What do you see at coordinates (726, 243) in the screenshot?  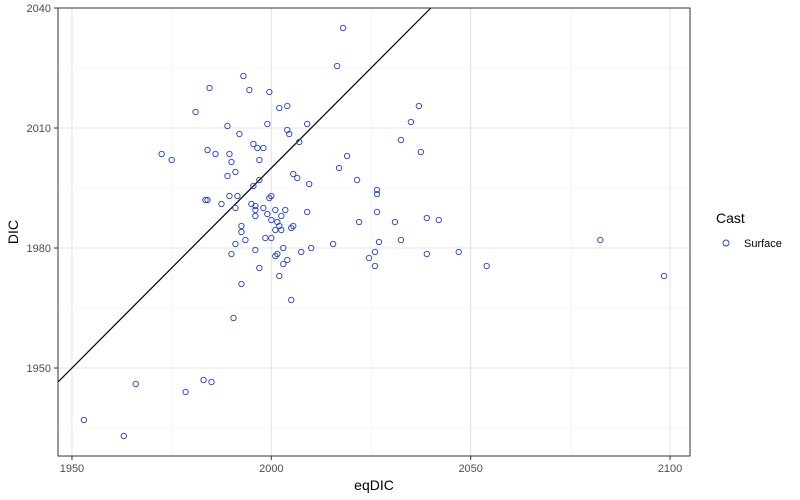 I see `legend-key-surface` at bounding box center [726, 243].